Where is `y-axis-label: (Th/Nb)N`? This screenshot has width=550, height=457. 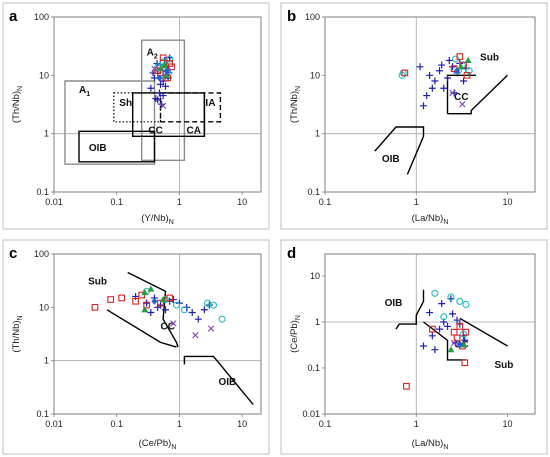 y-axis-label: (Th/Nb)N is located at coordinates (17, 104).